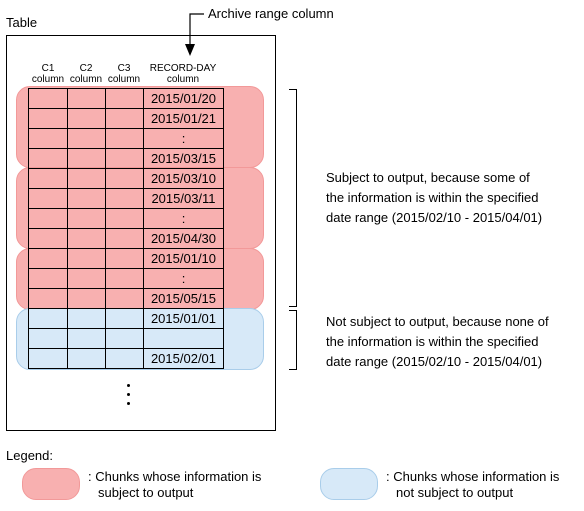  I want to click on record-day-cell: 2015/03/10, so click(183, 178).